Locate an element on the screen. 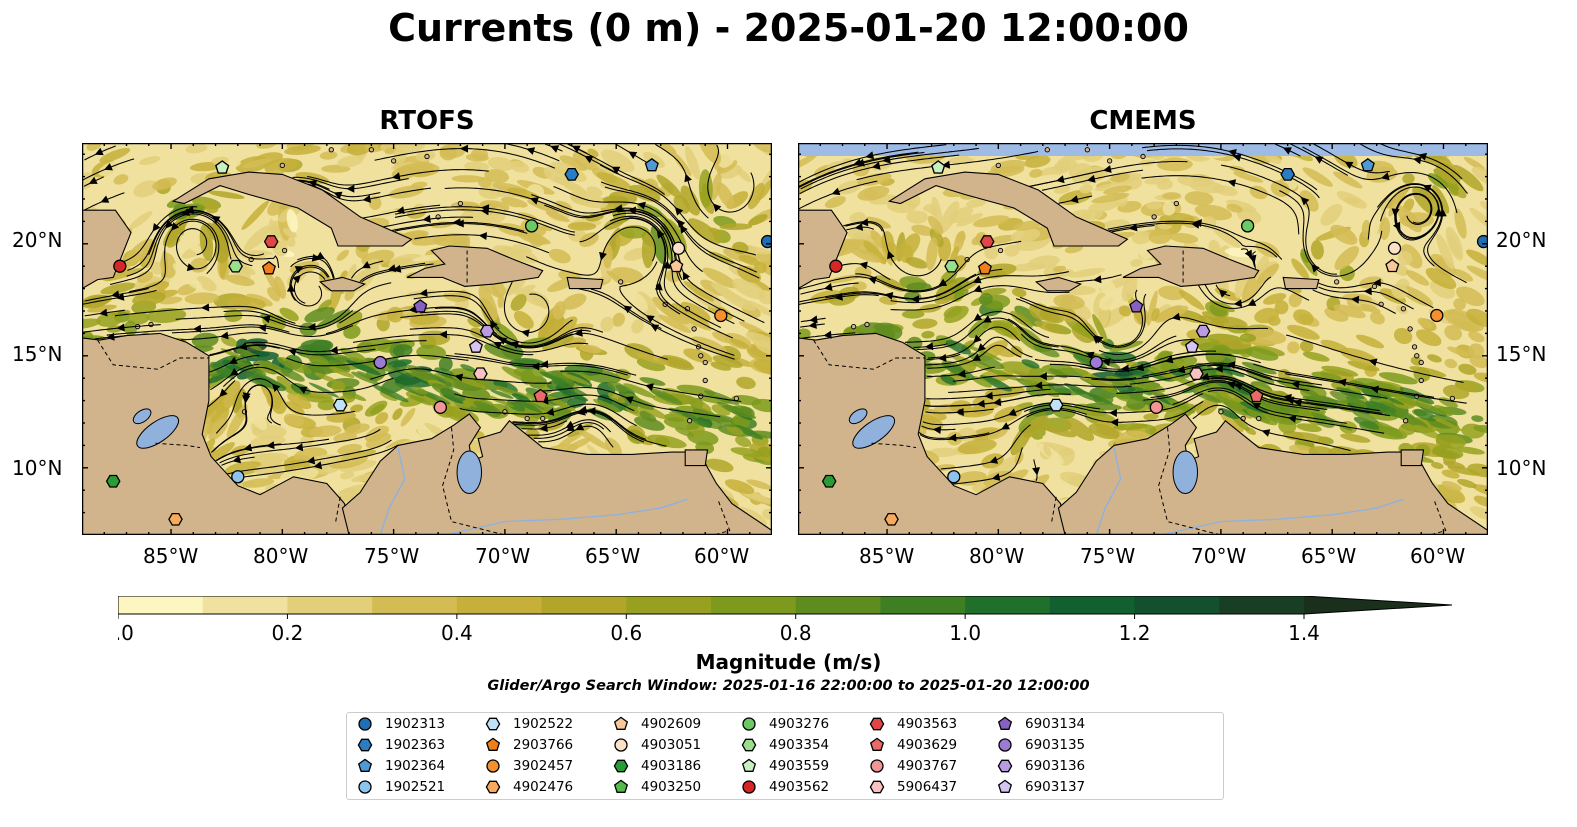 This screenshot has width=1577, height=827. lat-tick-right: 10°N is located at coordinates (1521, 468).